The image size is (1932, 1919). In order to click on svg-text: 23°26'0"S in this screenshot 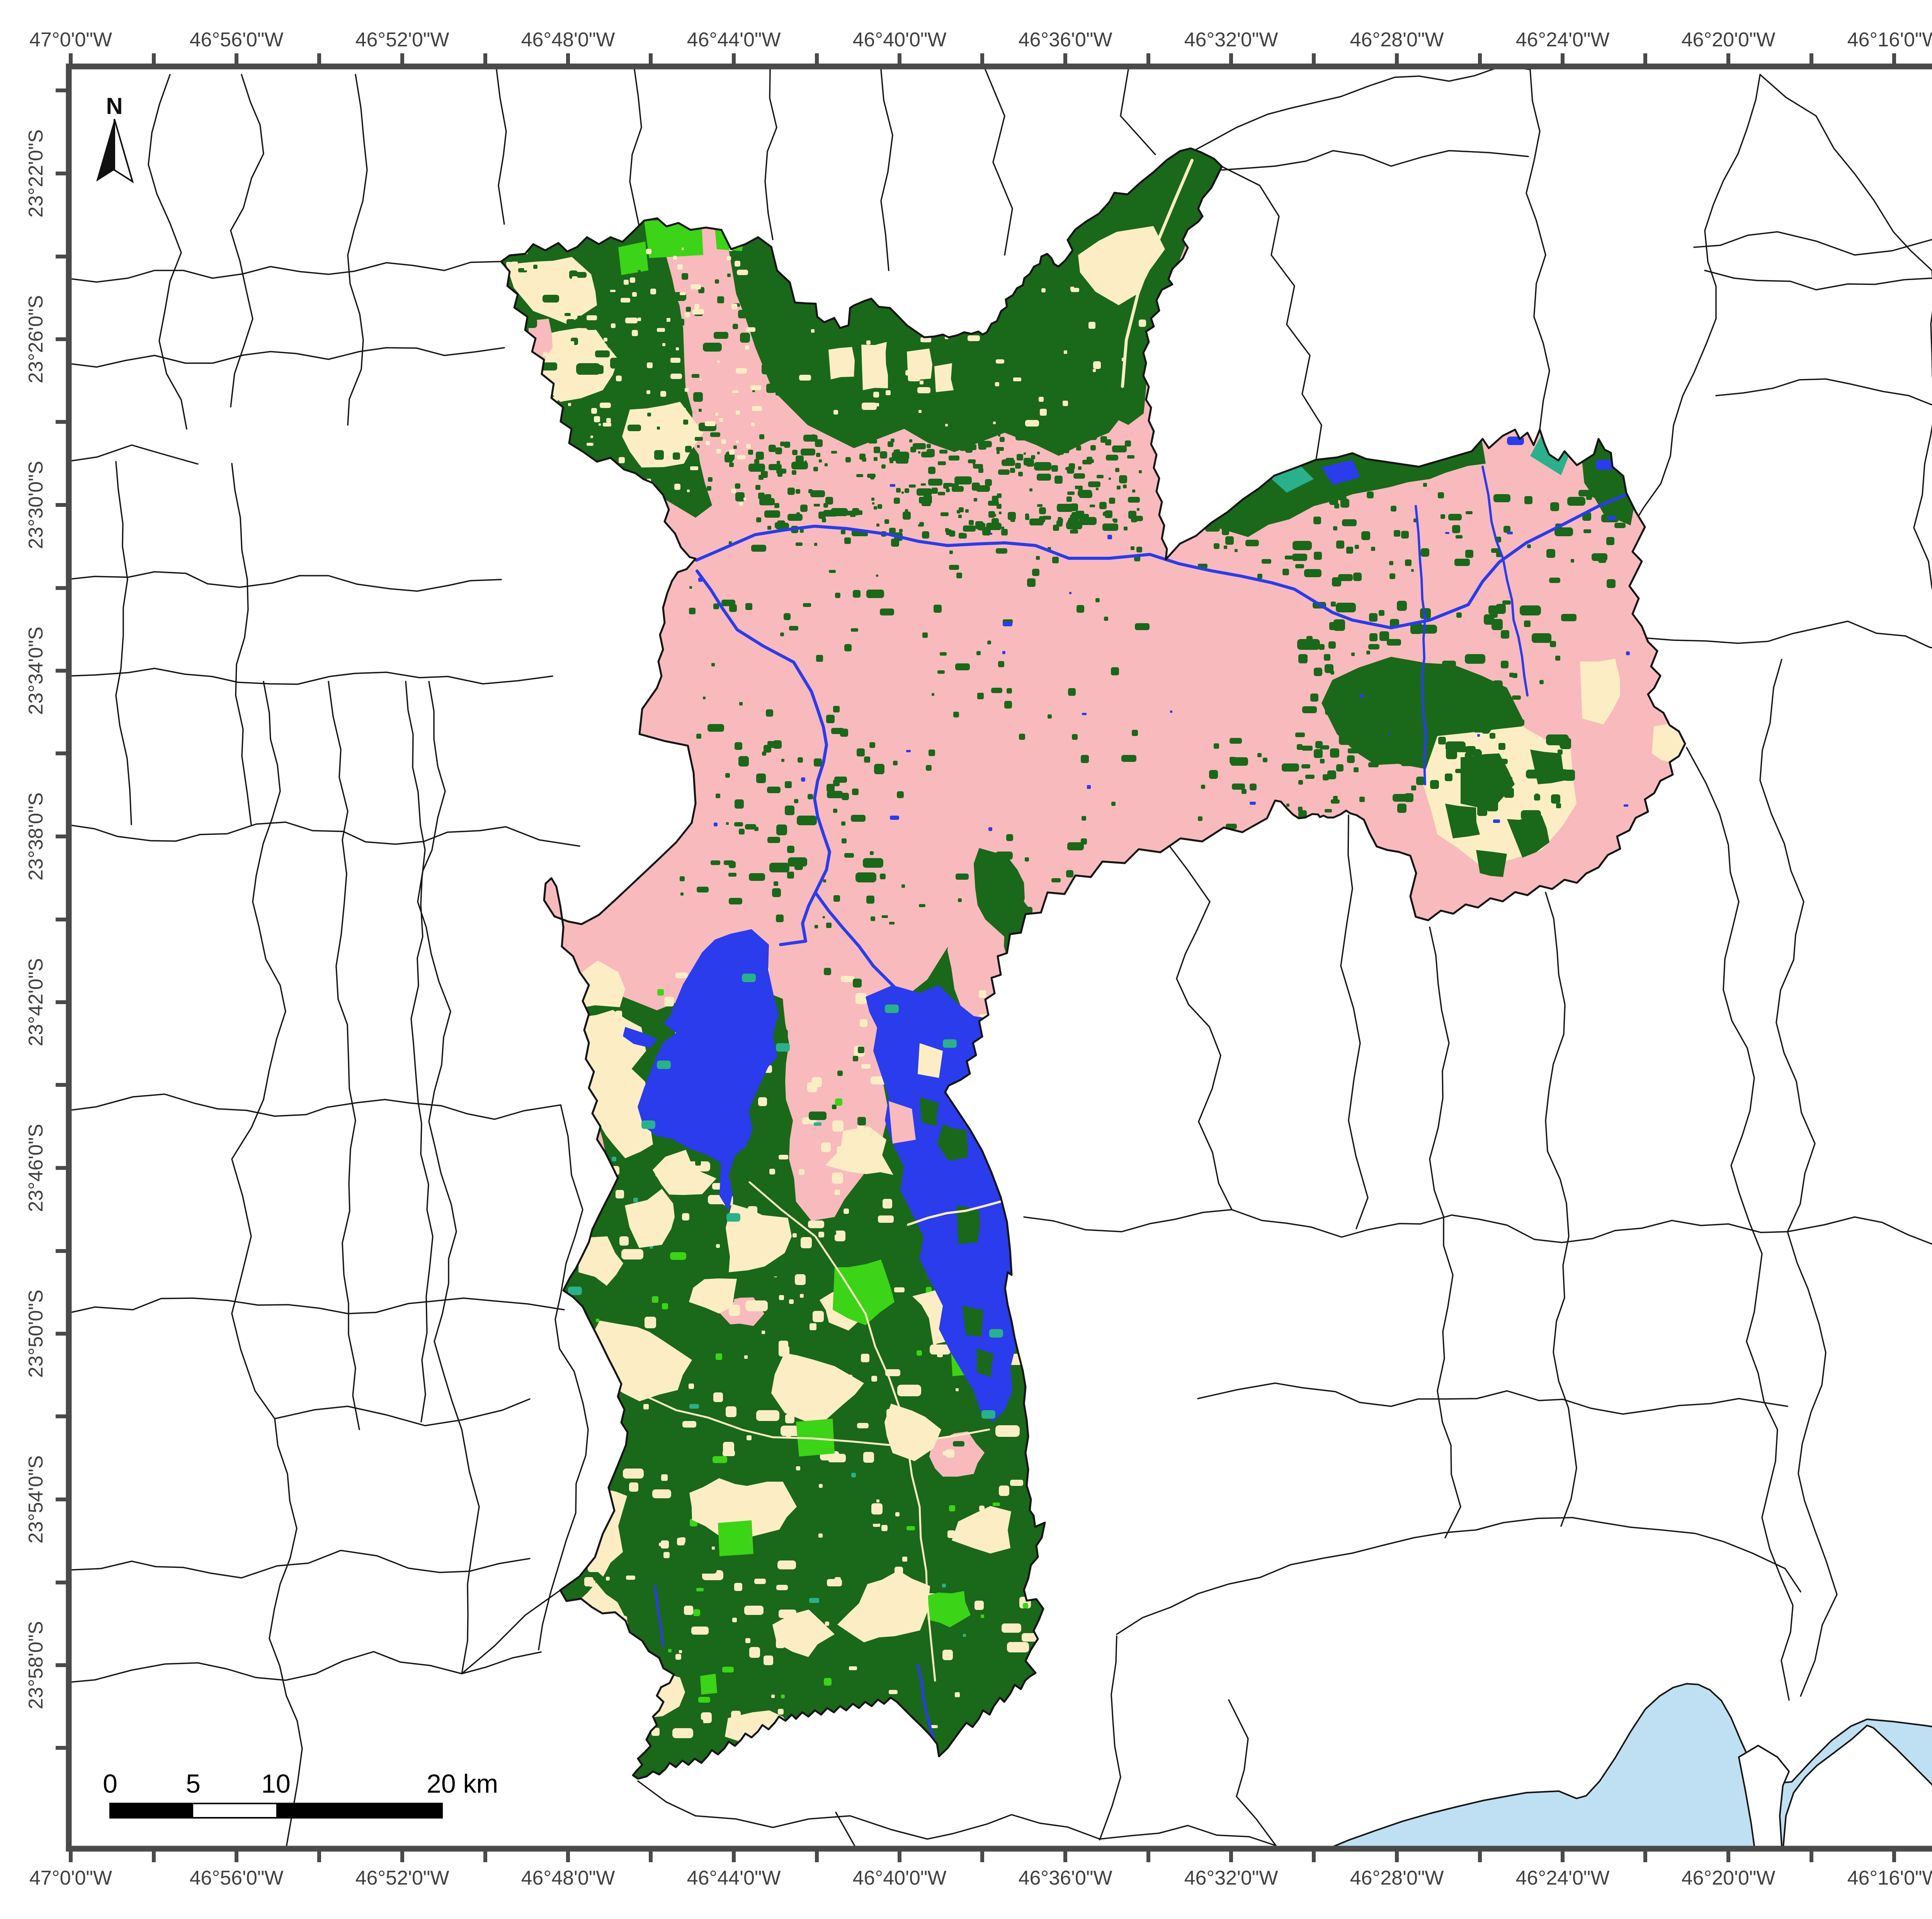, I will do `click(36, 339)`.